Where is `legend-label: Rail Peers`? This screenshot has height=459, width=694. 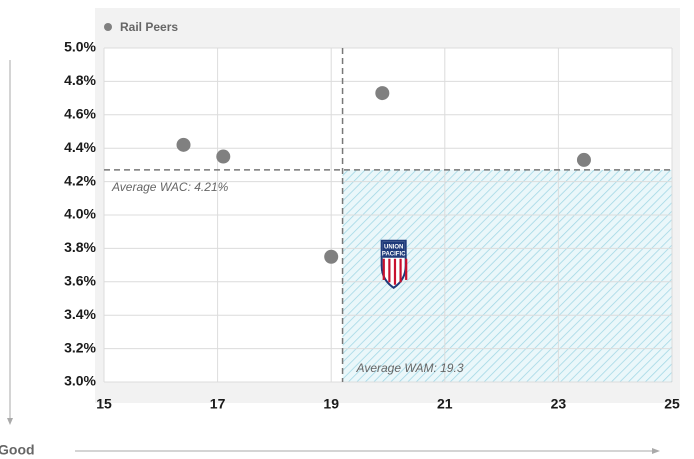
legend-label: Rail Peers is located at coordinates (149, 27).